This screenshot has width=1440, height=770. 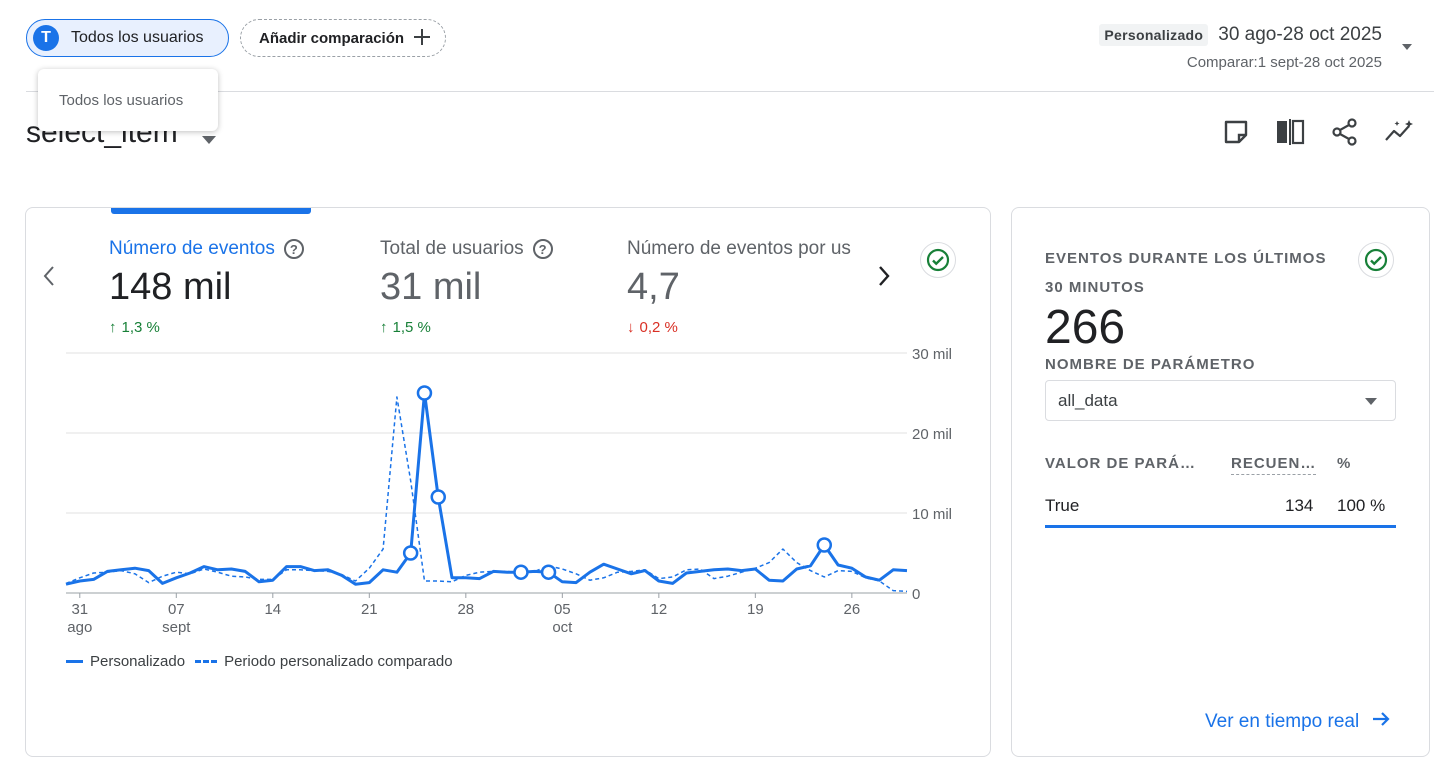 What do you see at coordinates (1345, 132) in the screenshot?
I see `share-icon` at bounding box center [1345, 132].